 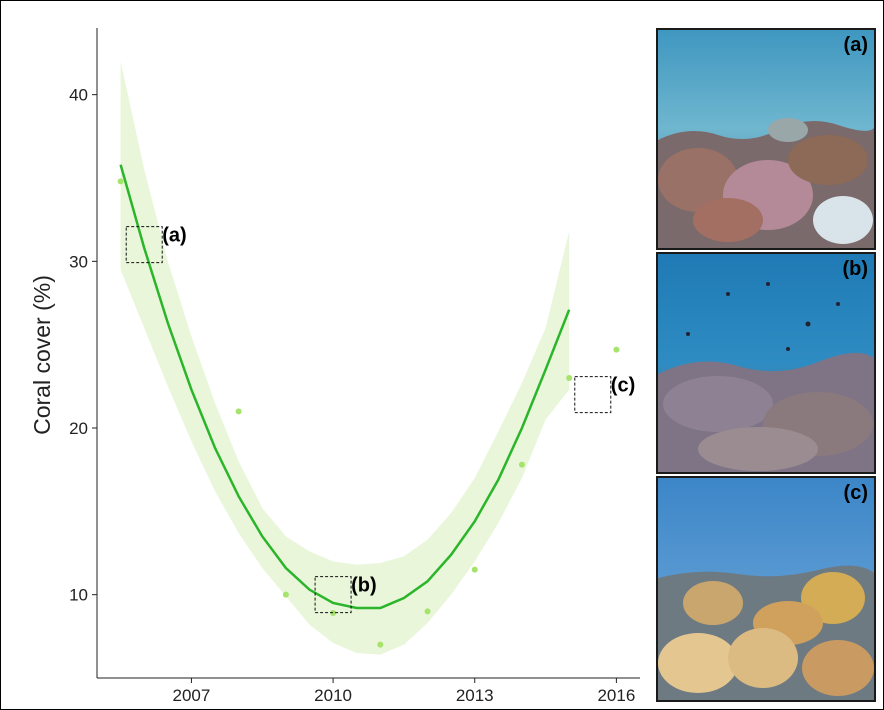 I want to click on reef-photo-c, so click(x=766, y=589).